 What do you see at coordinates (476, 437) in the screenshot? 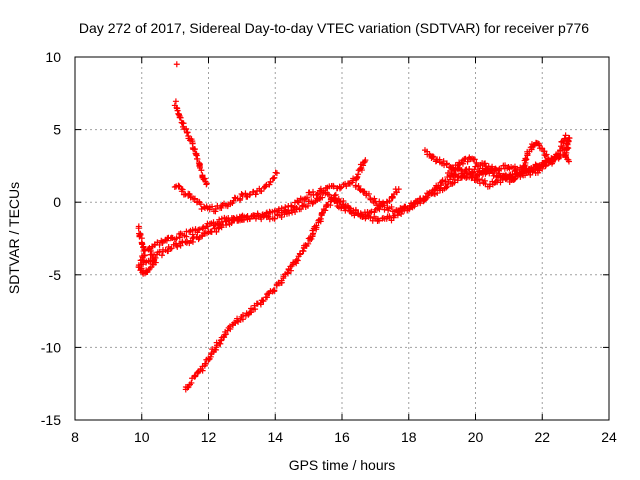
I see `x-tick-label: 20` at bounding box center [476, 437].